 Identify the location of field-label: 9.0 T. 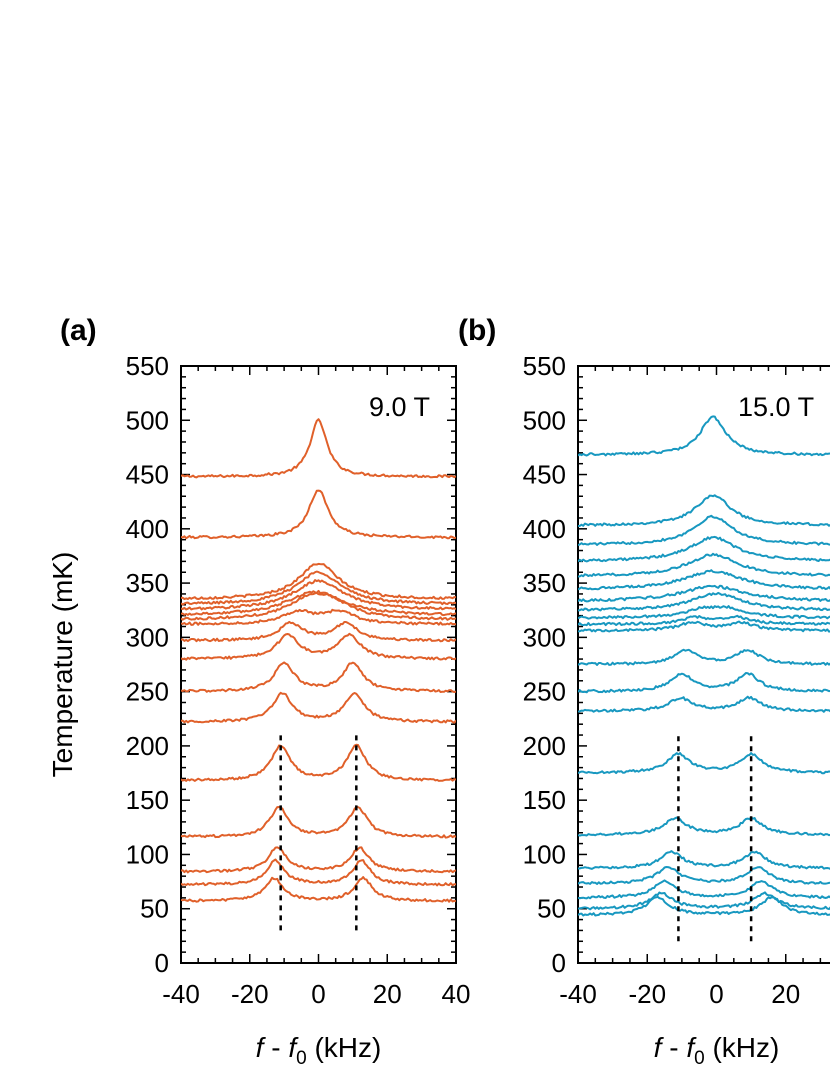
(399, 407).